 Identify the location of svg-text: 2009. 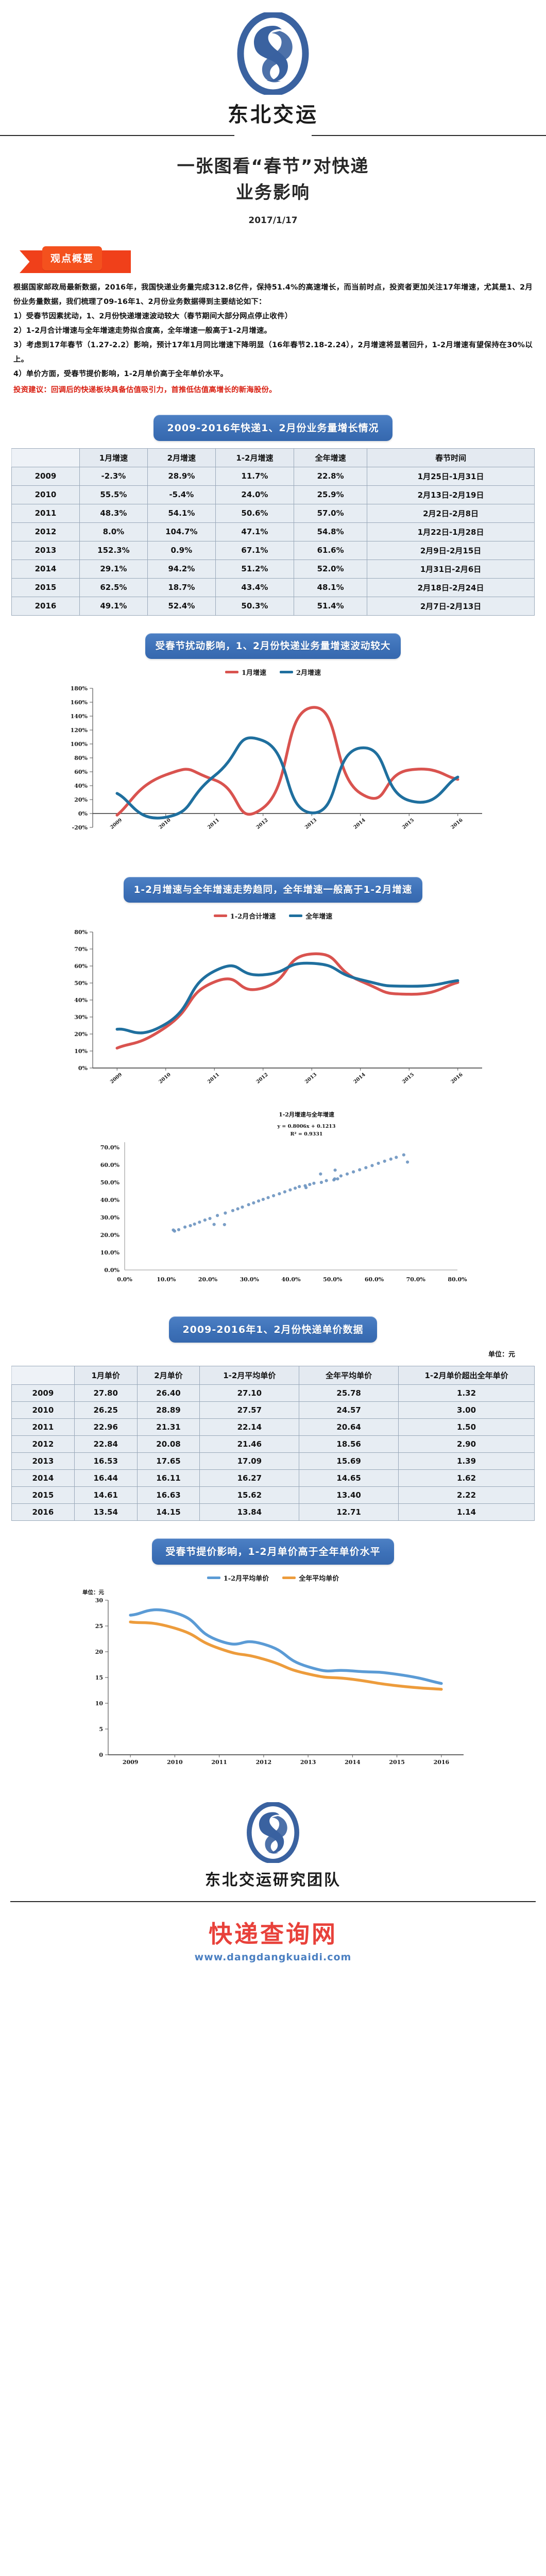
(116, 1078).